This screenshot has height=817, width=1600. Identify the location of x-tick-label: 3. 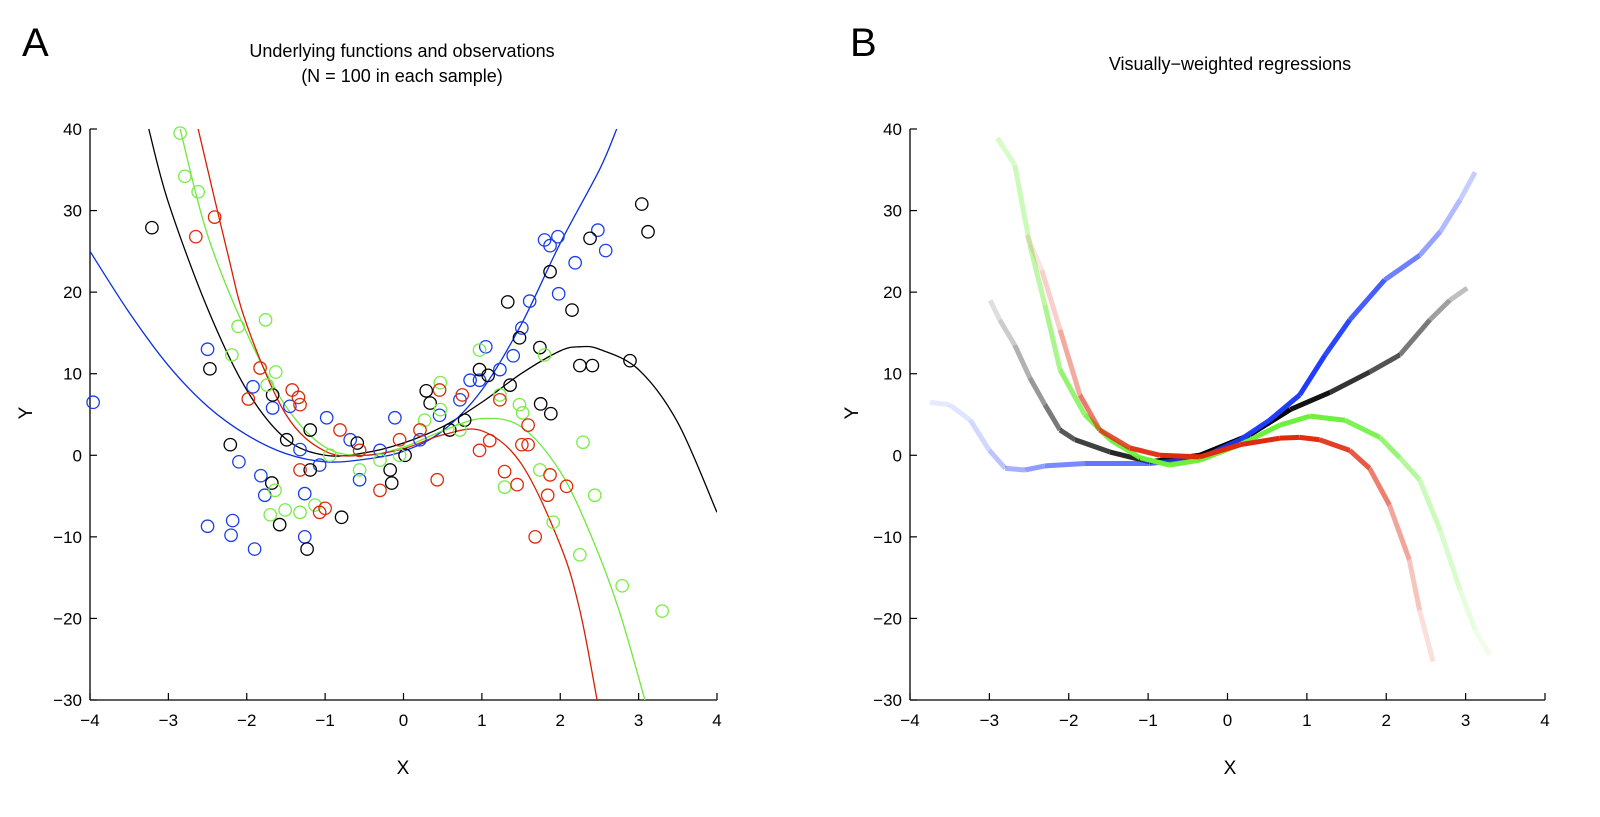
(1465, 720).